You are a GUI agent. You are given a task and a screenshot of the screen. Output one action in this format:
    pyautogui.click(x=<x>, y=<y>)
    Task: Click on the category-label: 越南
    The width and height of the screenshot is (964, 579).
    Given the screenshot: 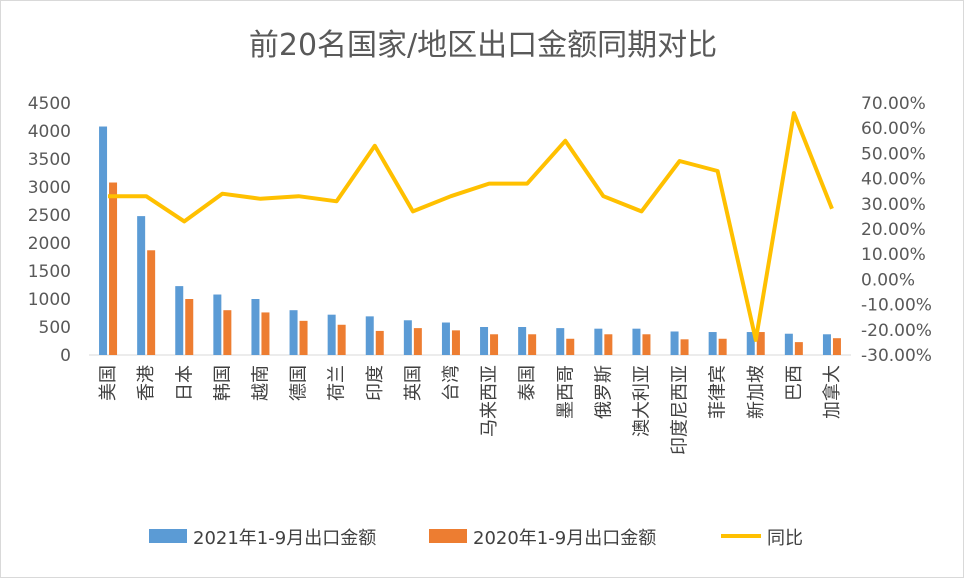 What is the action you would take?
    pyautogui.click(x=260, y=383)
    